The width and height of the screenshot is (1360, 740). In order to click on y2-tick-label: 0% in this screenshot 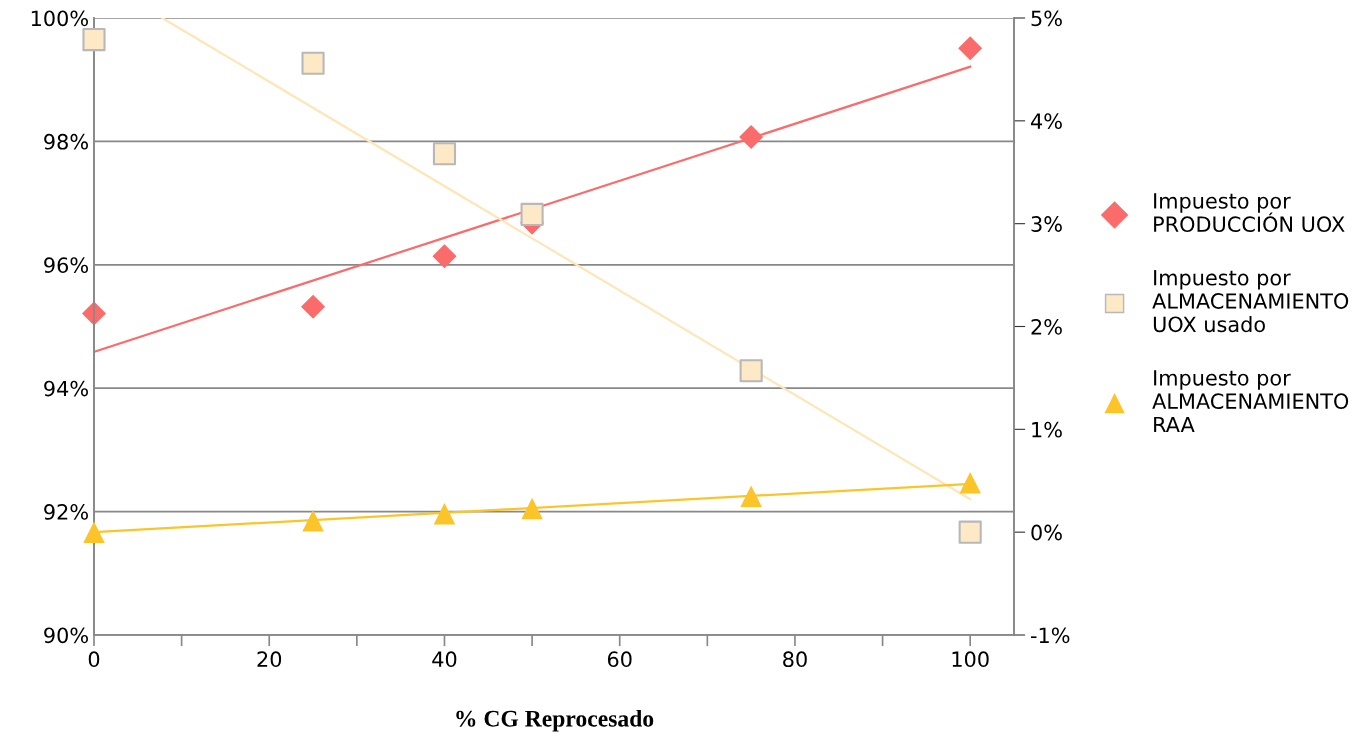, I will do `click(1046, 532)`.